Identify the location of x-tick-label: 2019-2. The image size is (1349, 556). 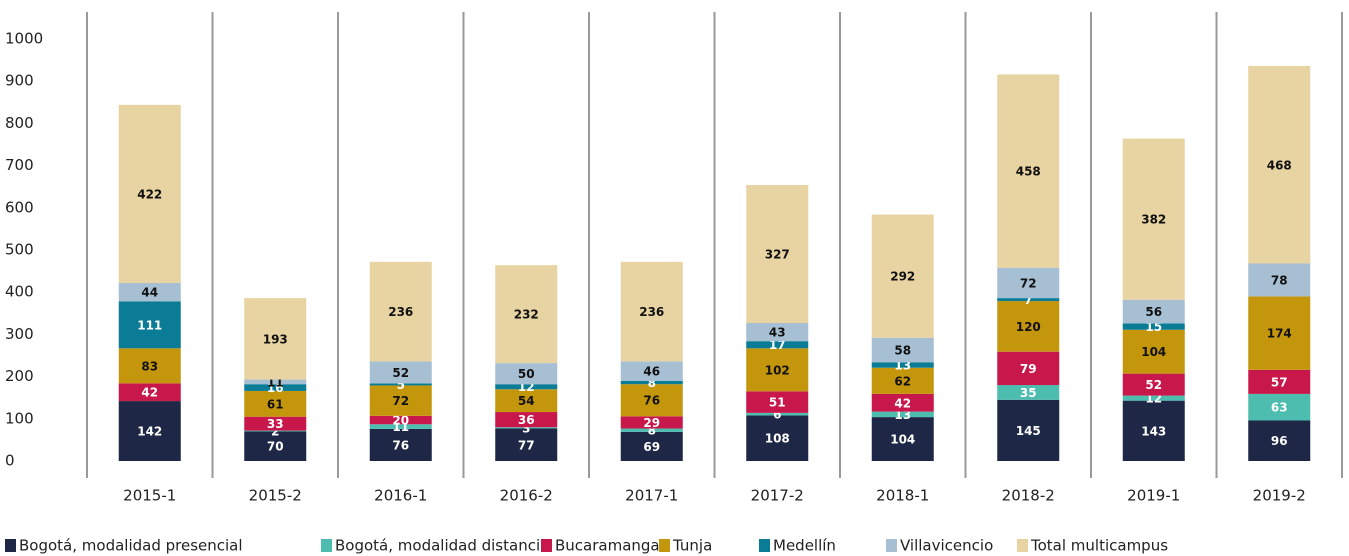
(1279, 496).